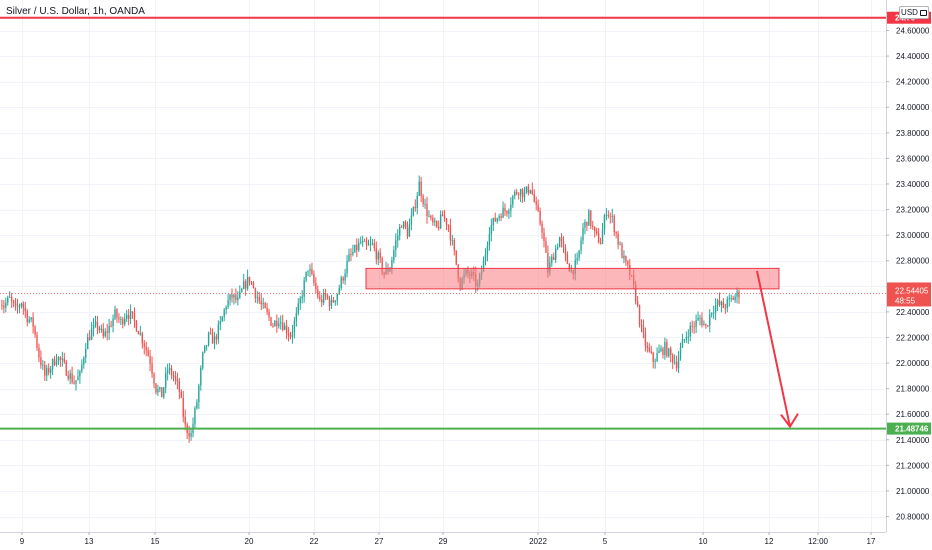 The image size is (932, 550). Describe the element at coordinates (913, 184) in the screenshot. I see `price-tick-label: 23.40000` at that location.